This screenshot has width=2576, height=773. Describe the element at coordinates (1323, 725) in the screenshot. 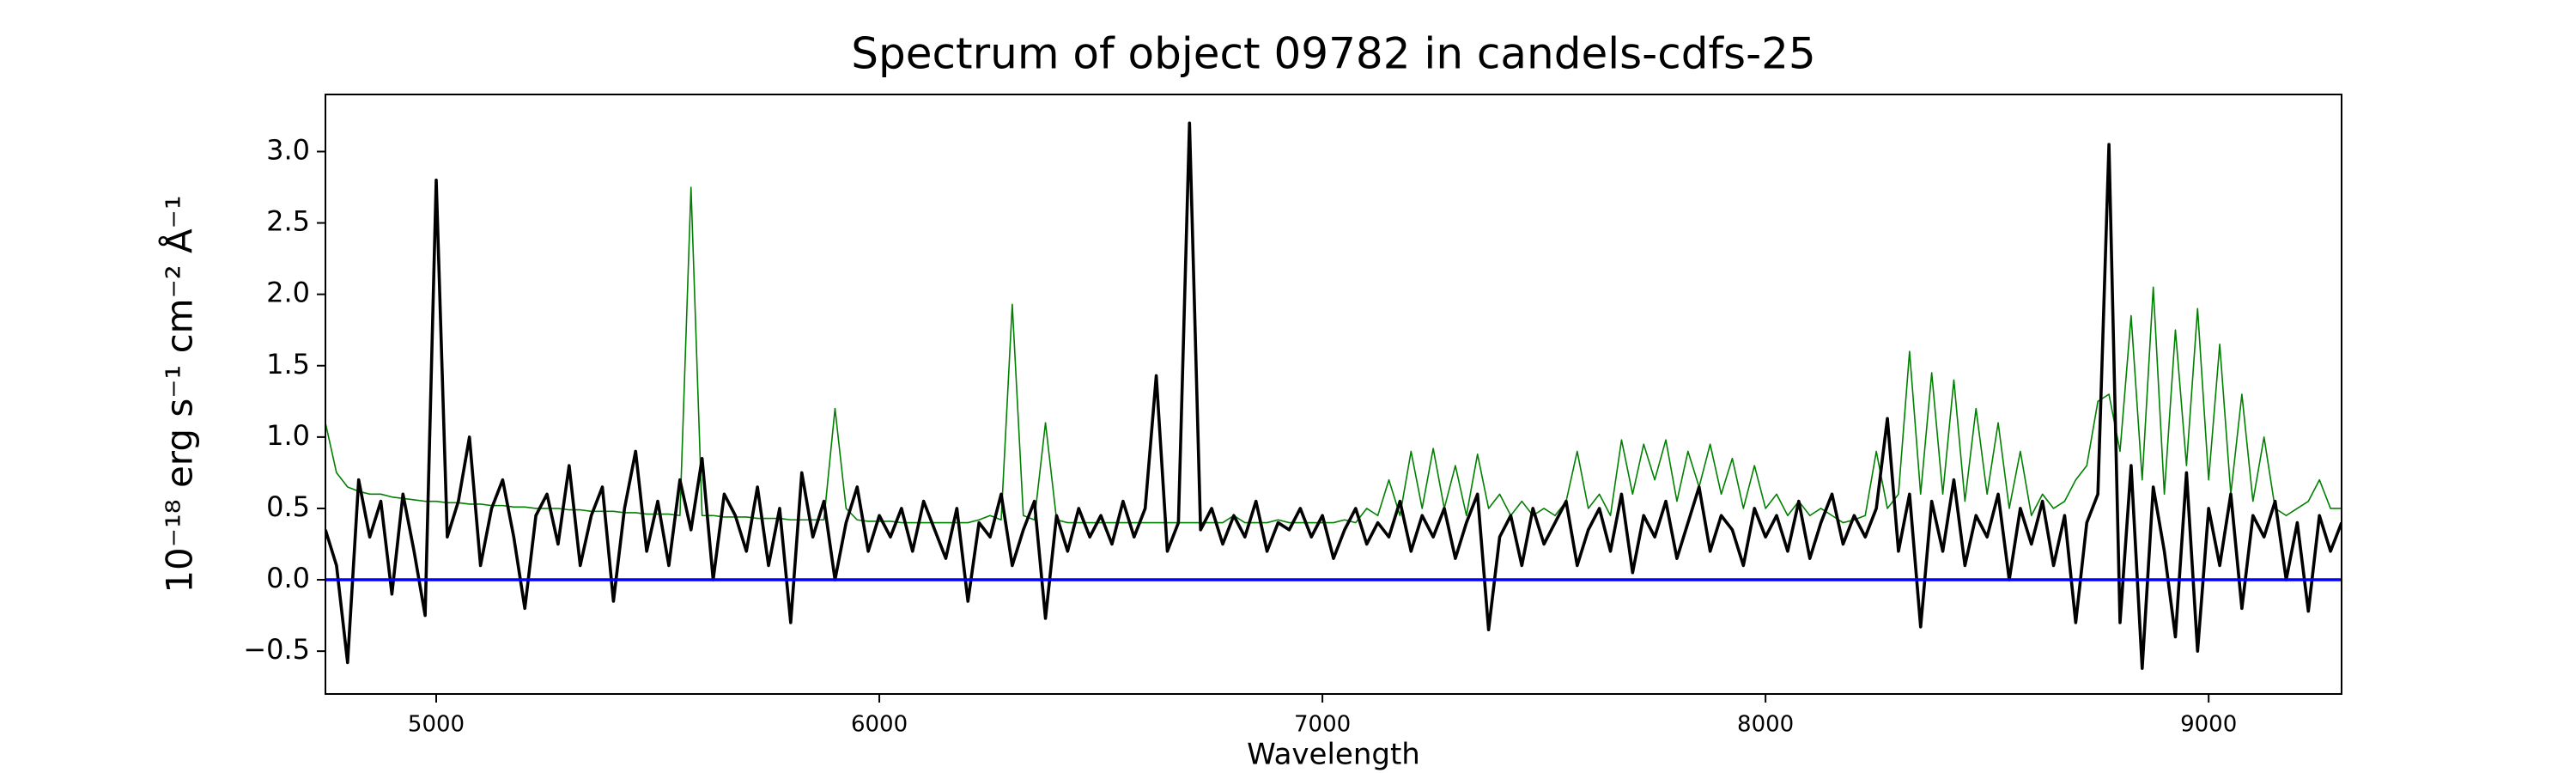

I see `x-tick-label: 7000` at that location.